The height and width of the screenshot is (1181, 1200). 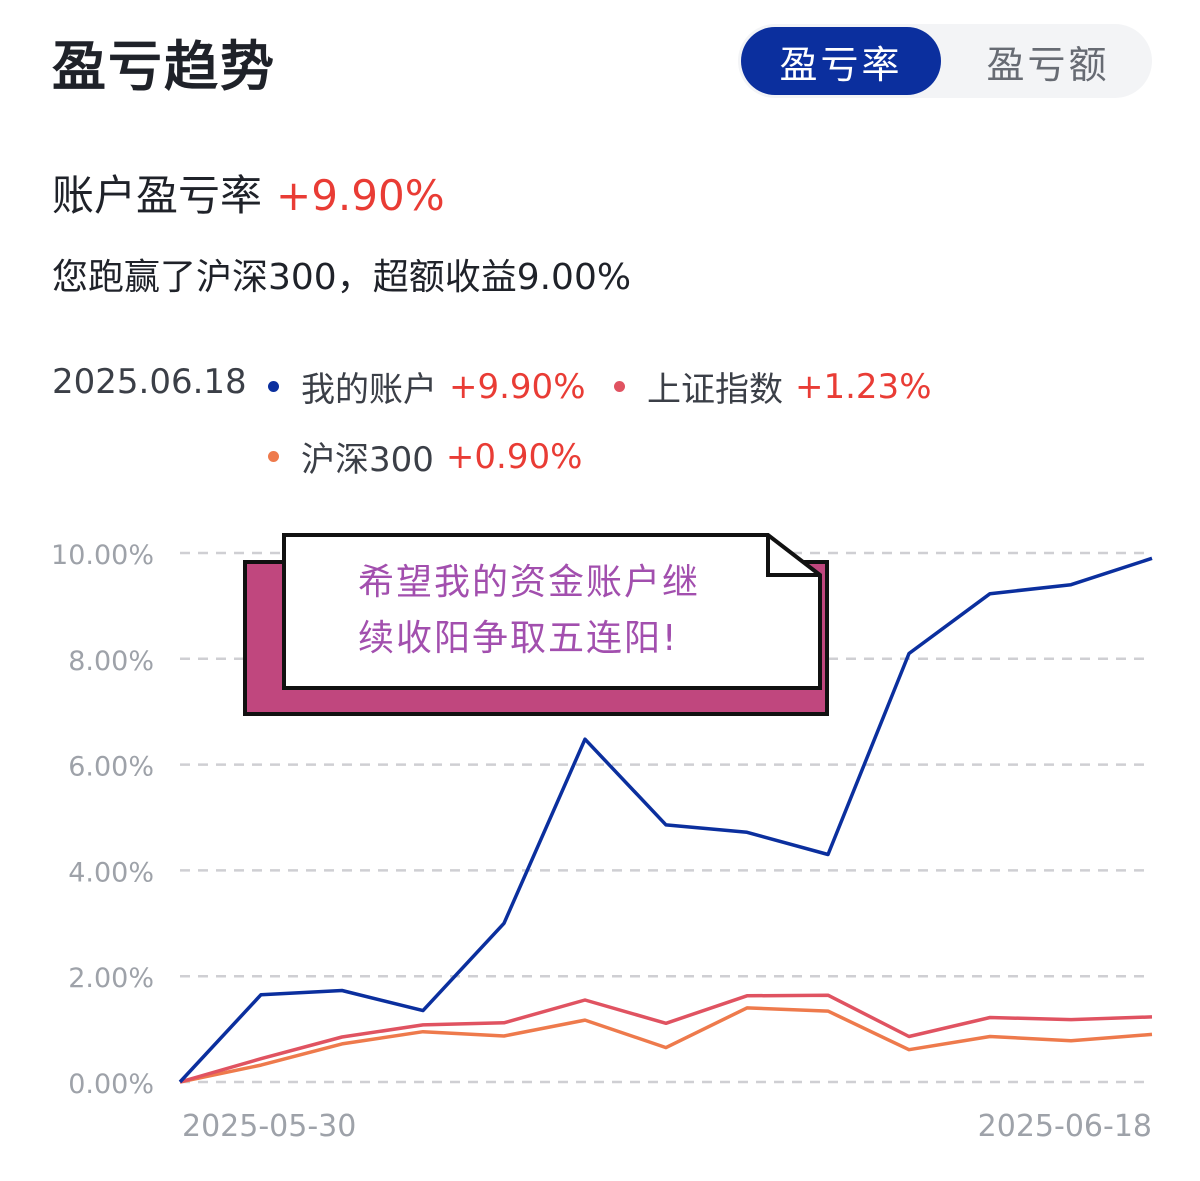 I want to click on legend-item-sse-index: 上证指数 +1.23%, so click(x=773, y=386).